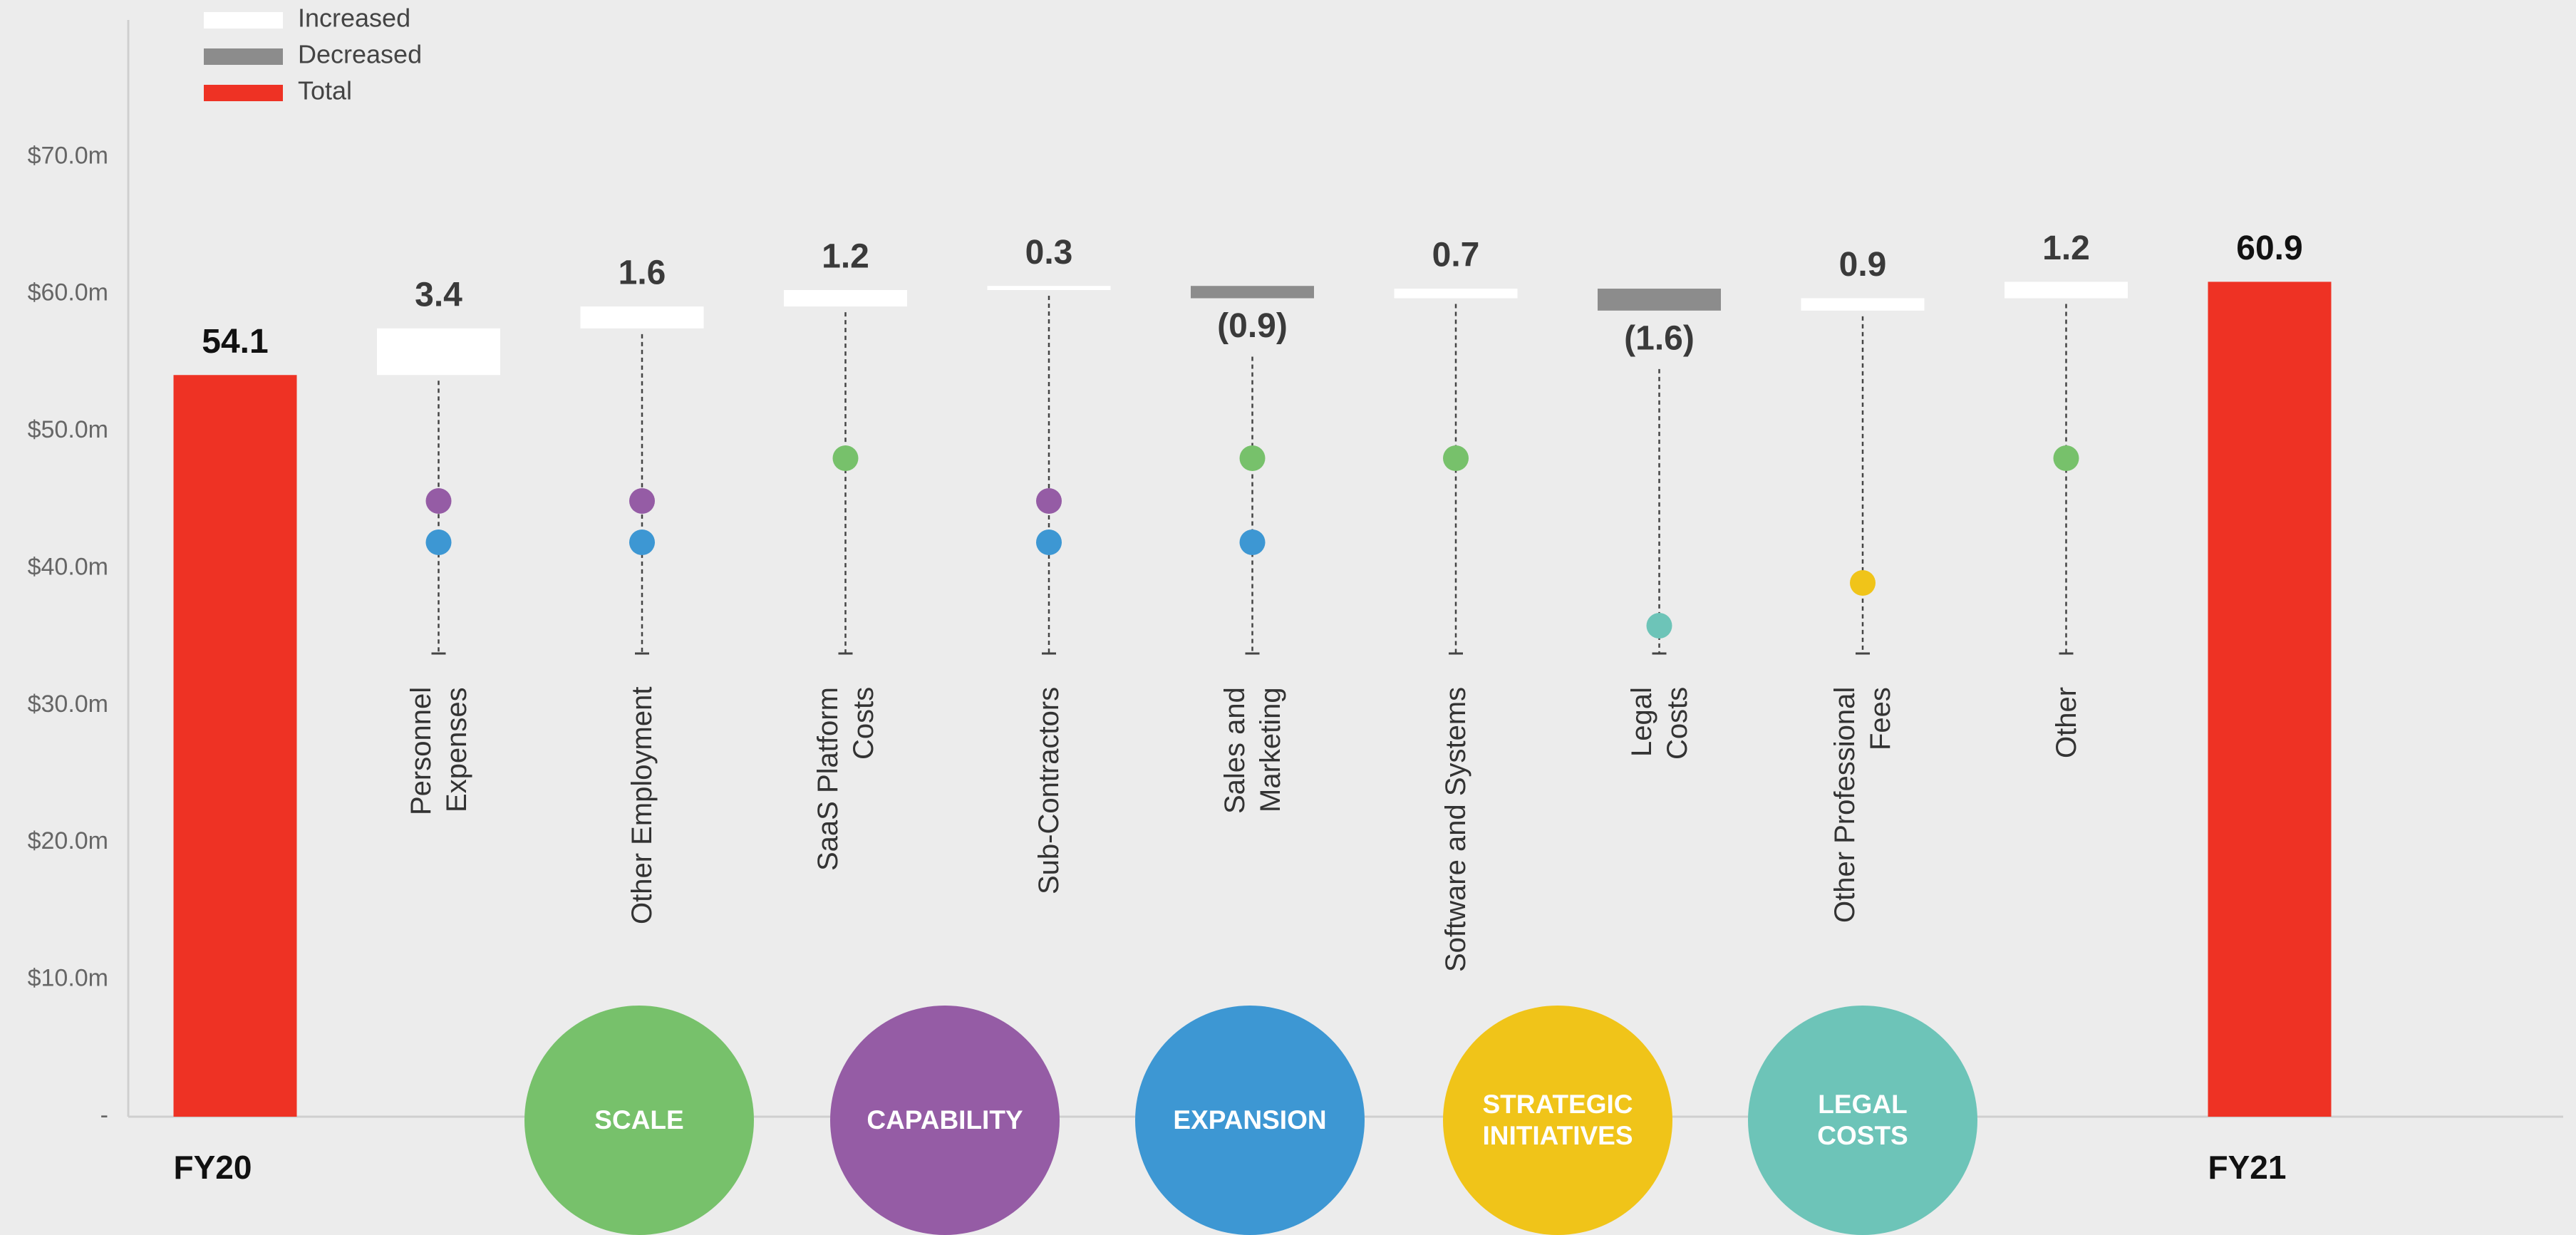  Describe the element at coordinates (439, 295) in the screenshot. I see `value-label: 3.4` at that location.